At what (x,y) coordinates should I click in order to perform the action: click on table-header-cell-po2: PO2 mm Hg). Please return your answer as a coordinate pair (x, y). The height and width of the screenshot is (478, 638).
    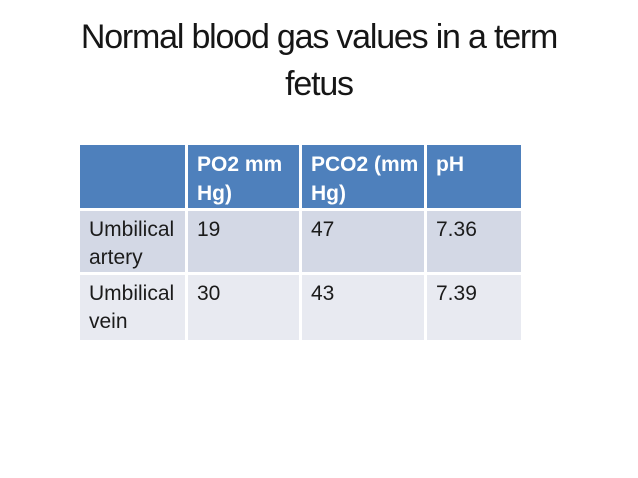
    Looking at the image, I should click on (243, 176).